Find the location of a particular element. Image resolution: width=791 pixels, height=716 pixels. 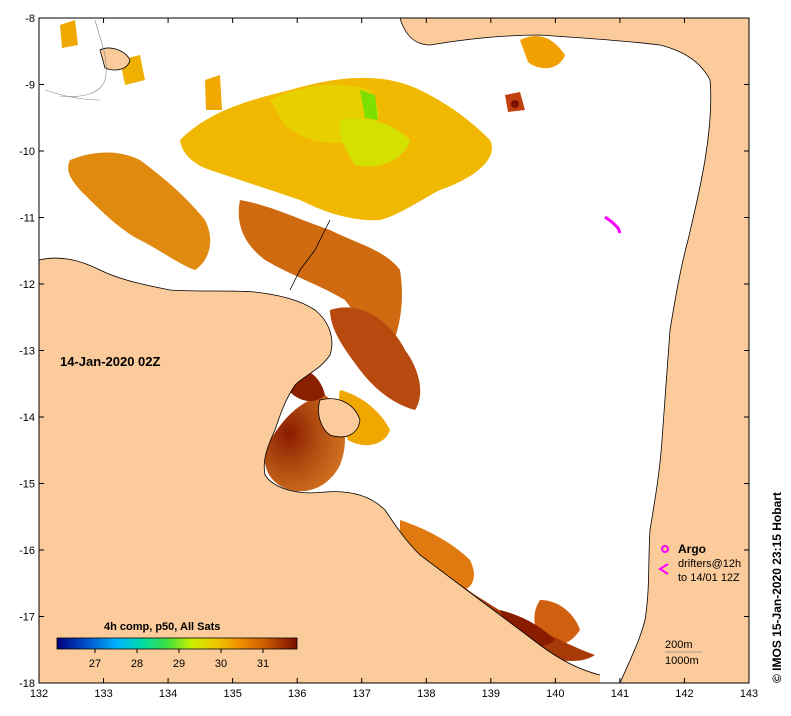

isobath-200-label: 200m is located at coordinates (679, 645).